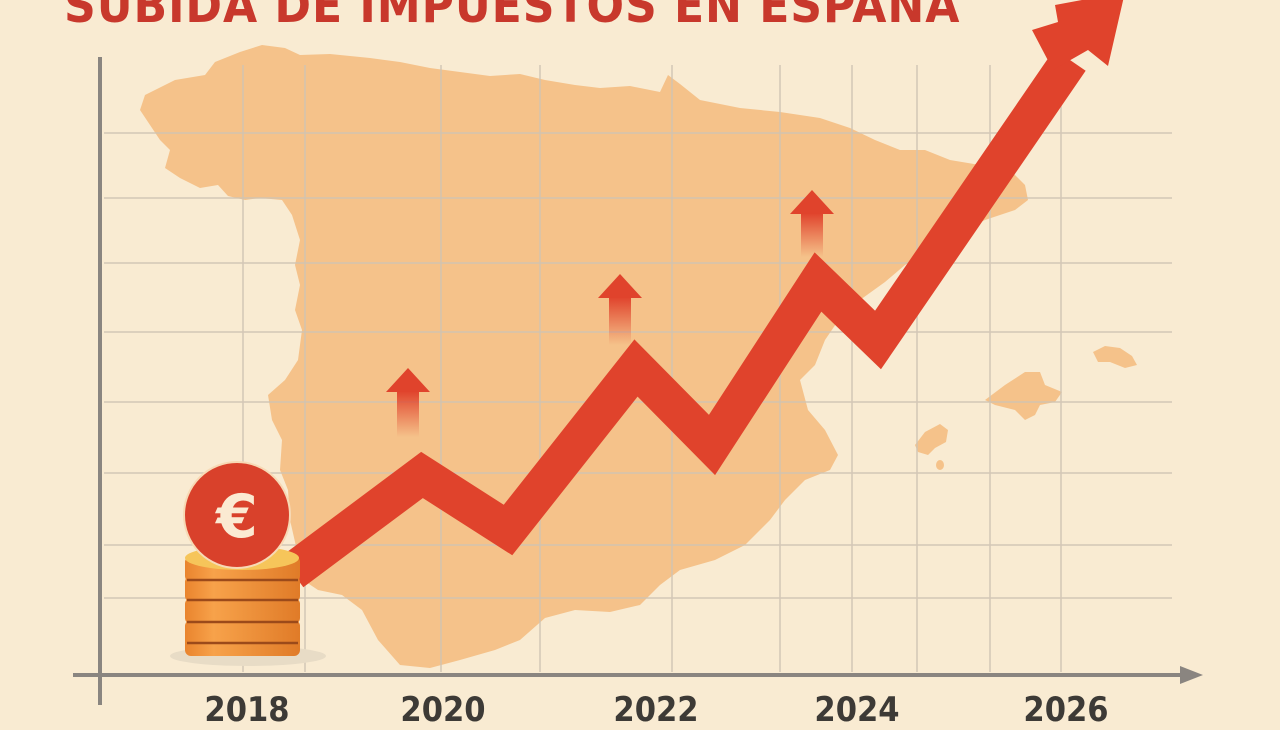 The image size is (1280, 730). What do you see at coordinates (1066, 710) in the screenshot?
I see `x-tick-2026: 2026` at bounding box center [1066, 710].